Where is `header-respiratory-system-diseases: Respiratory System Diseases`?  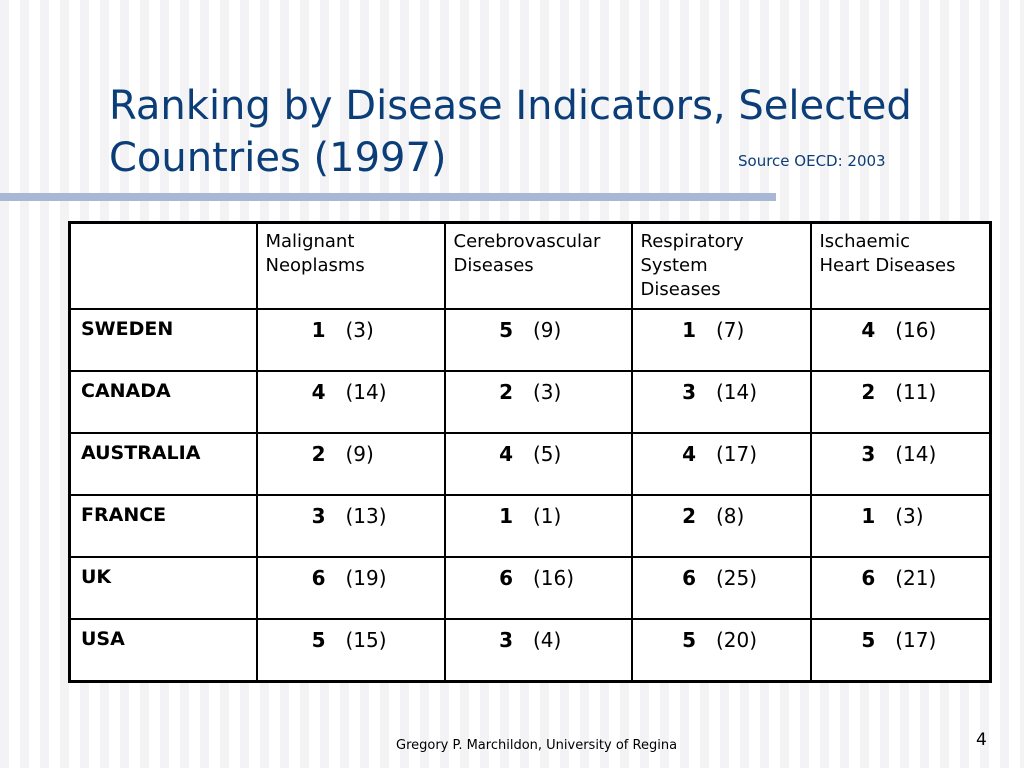
header-respiratory-system-diseases: Respiratory System Diseases is located at coordinates (721, 265).